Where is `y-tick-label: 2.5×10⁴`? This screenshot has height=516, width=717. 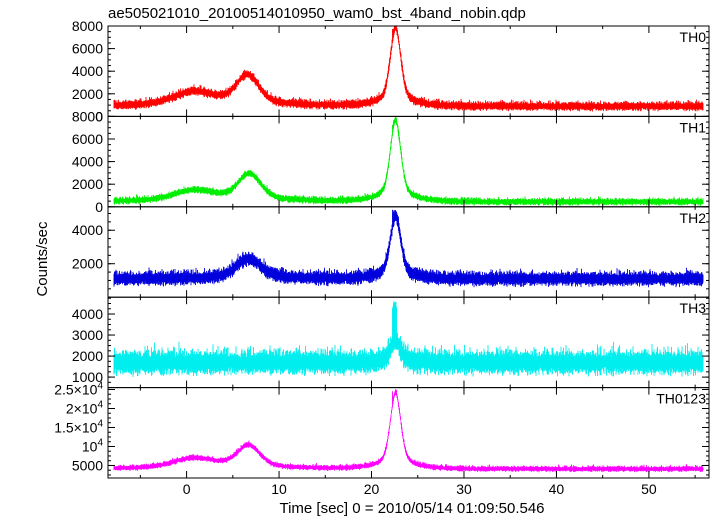
y-tick-label: 2.5×10⁴ is located at coordinates (78, 388).